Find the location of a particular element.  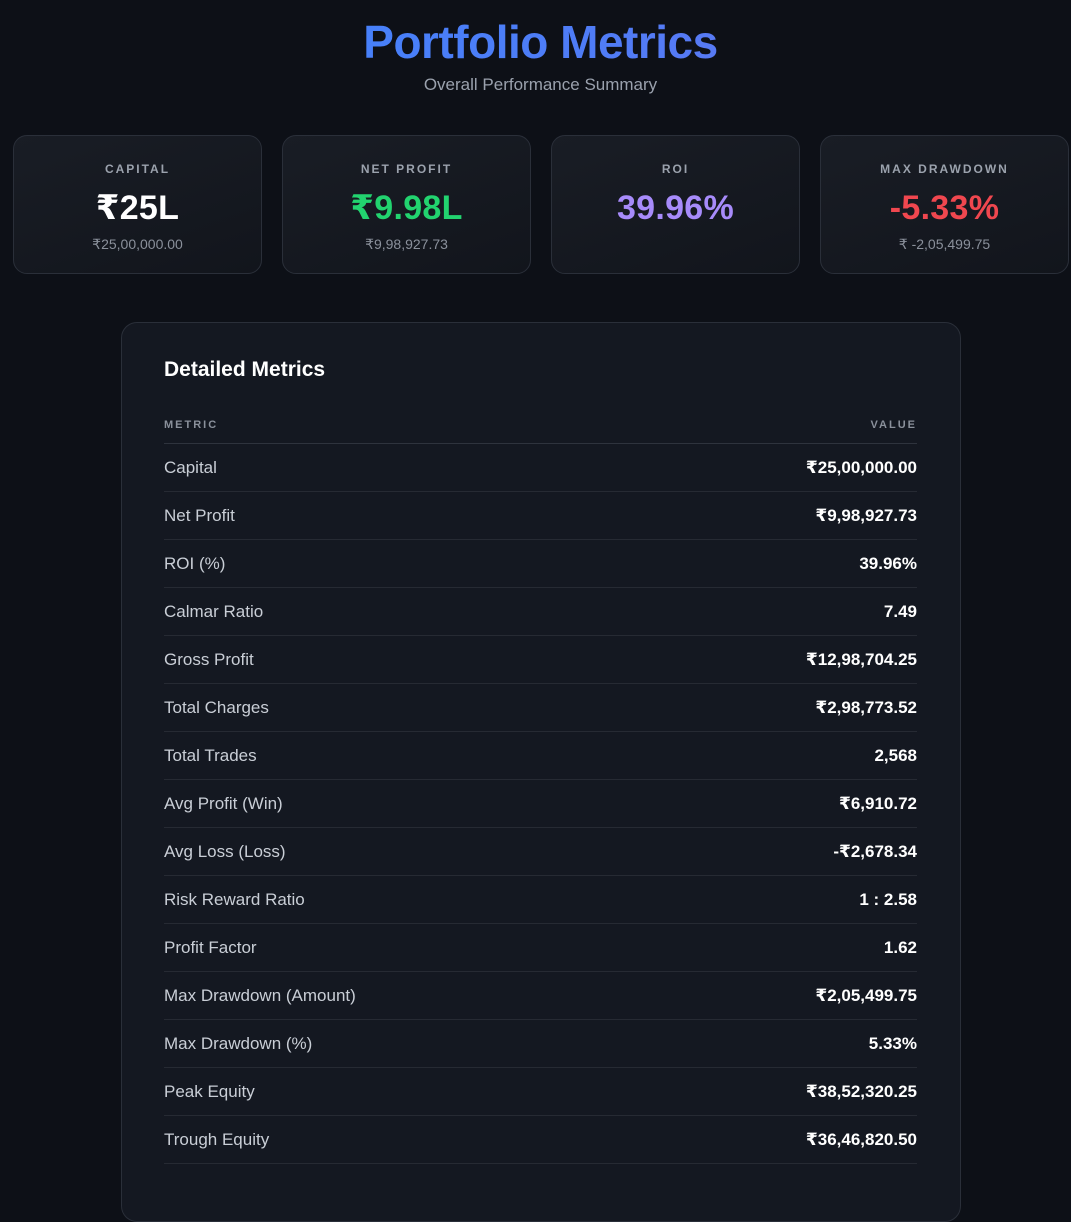

card-value: 39.96% is located at coordinates (675, 208).